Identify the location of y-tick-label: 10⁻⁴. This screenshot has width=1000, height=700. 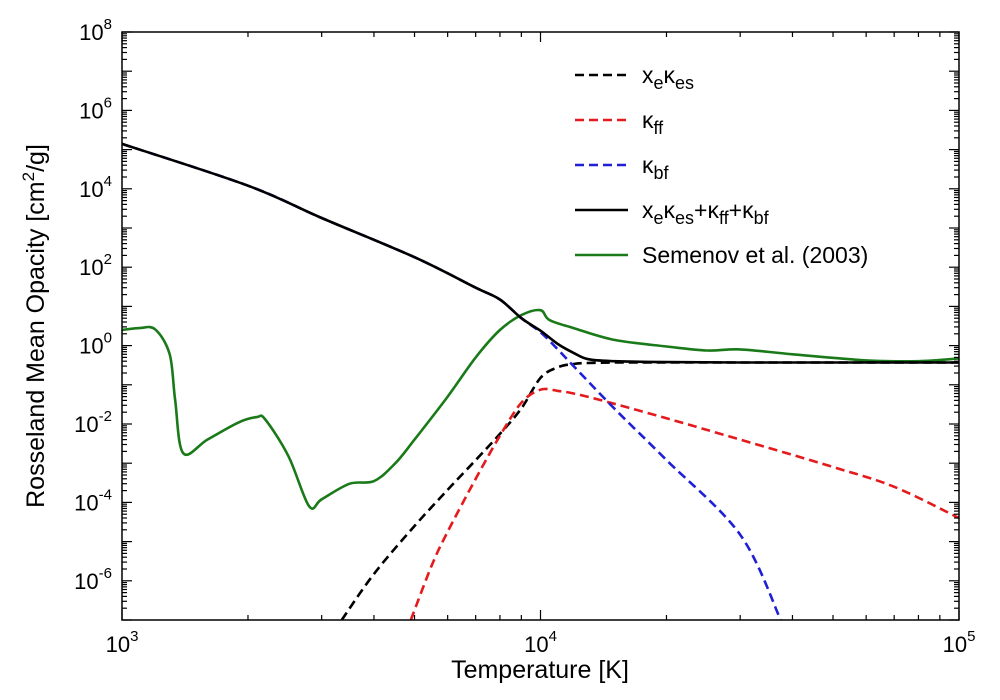
(93, 500).